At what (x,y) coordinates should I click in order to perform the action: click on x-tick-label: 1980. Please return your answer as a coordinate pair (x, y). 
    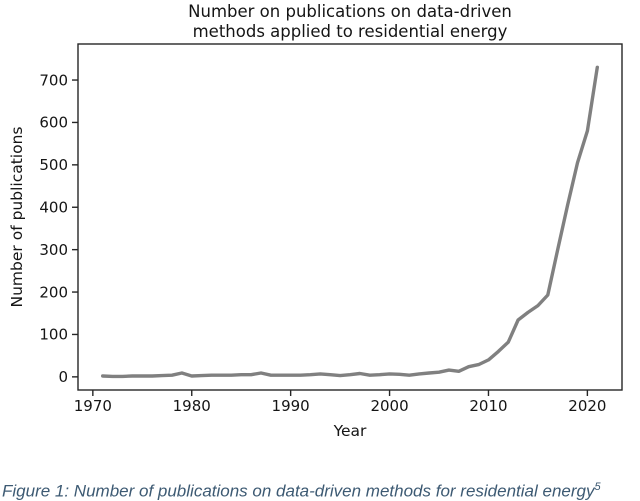
    Looking at the image, I should click on (192, 406).